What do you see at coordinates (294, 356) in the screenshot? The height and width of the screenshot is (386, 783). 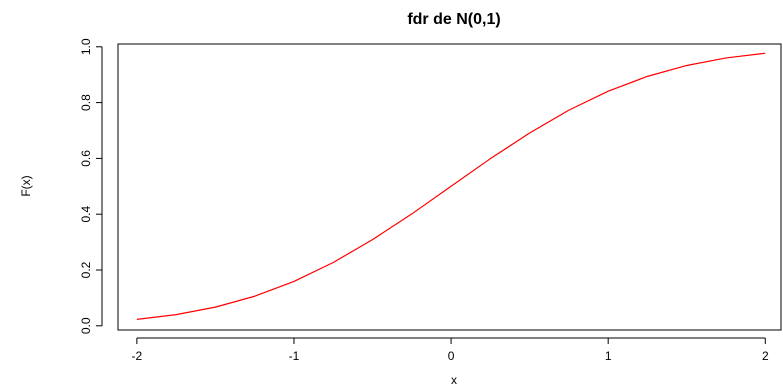 I see `x-tick-label: -1` at bounding box center [294, 356].